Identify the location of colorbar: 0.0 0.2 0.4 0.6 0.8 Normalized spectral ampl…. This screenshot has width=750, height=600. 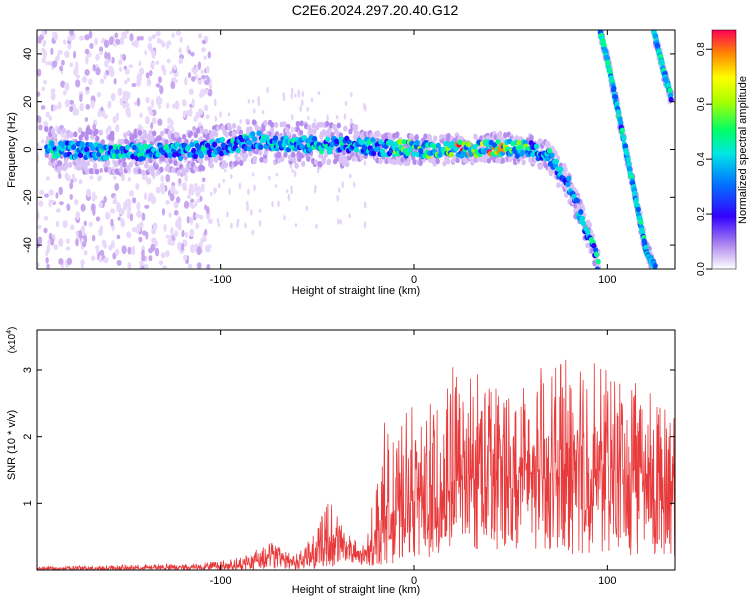
(722, 152).